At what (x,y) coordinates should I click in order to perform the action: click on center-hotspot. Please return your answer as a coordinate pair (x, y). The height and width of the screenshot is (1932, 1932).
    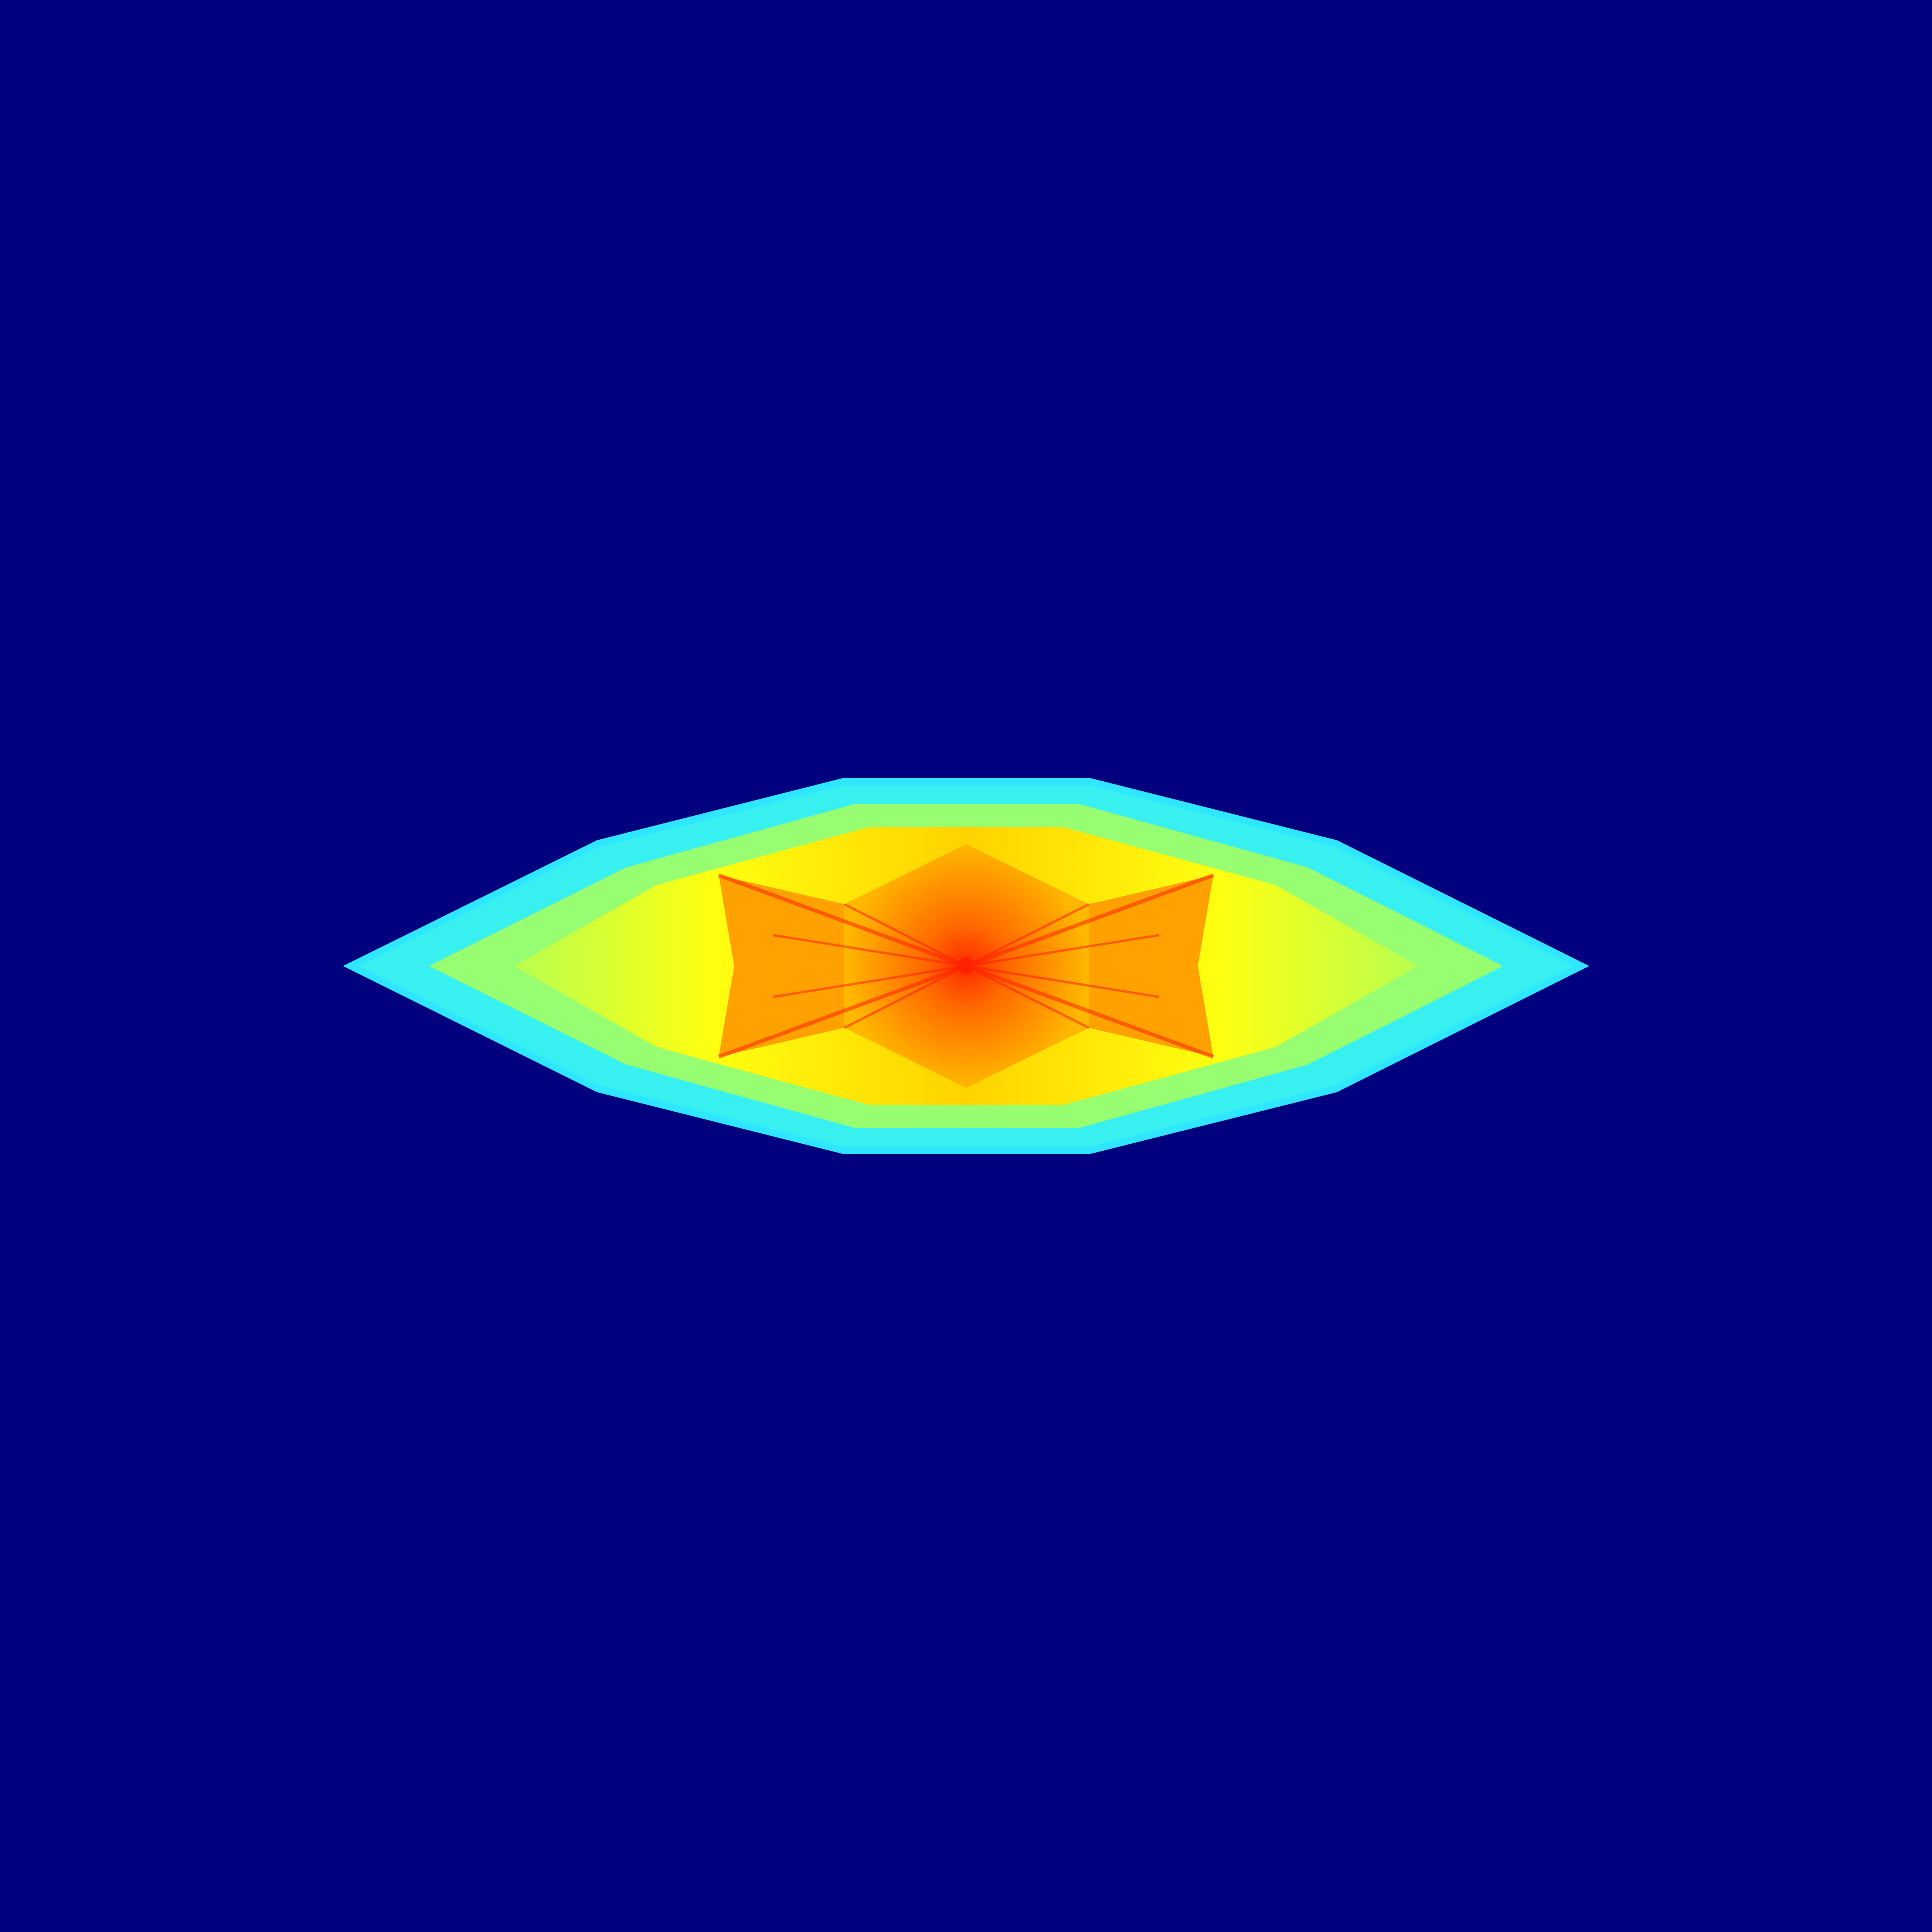
    Looking at the image, I should click on (966, 966).